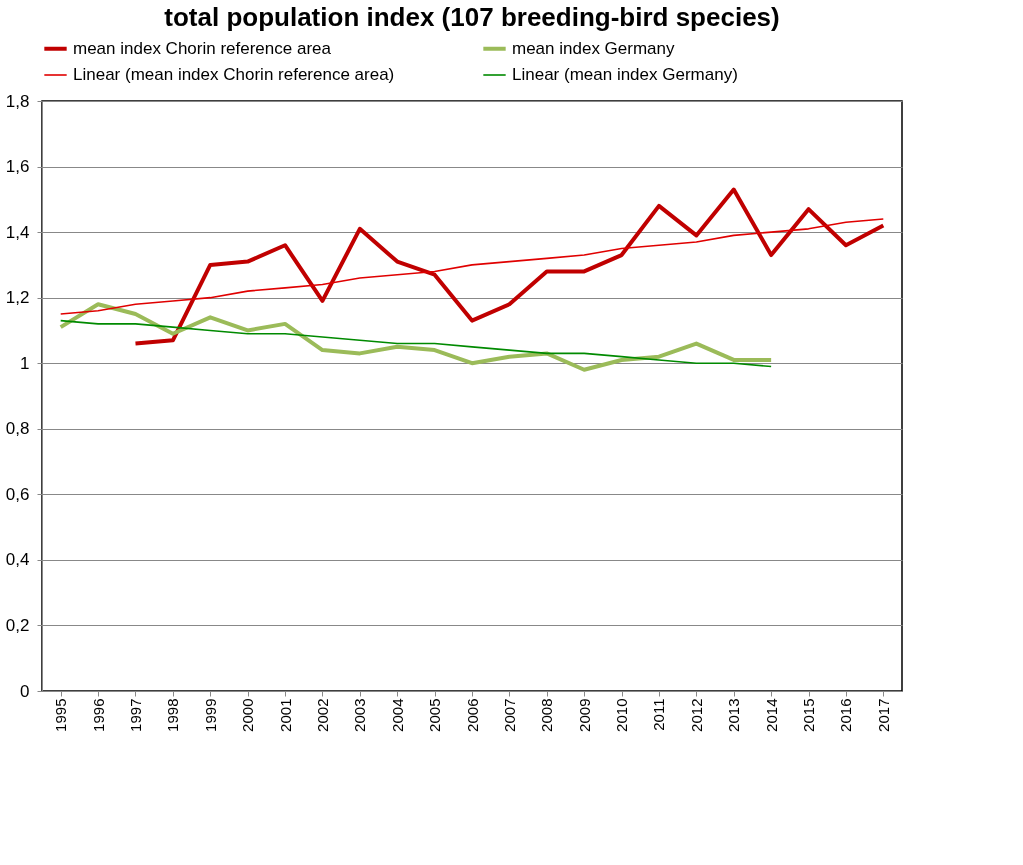 This screenshot has width=1023, height=865. Describe the element at coordinates (584, 715) in the screenshot. I see `x-tick-label: 2009` at that location.